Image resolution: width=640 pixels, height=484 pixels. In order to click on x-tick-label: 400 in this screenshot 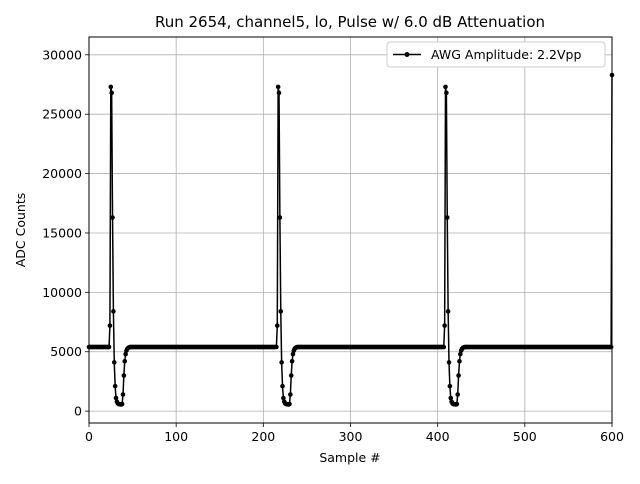, I will do `click(438, 436)`.